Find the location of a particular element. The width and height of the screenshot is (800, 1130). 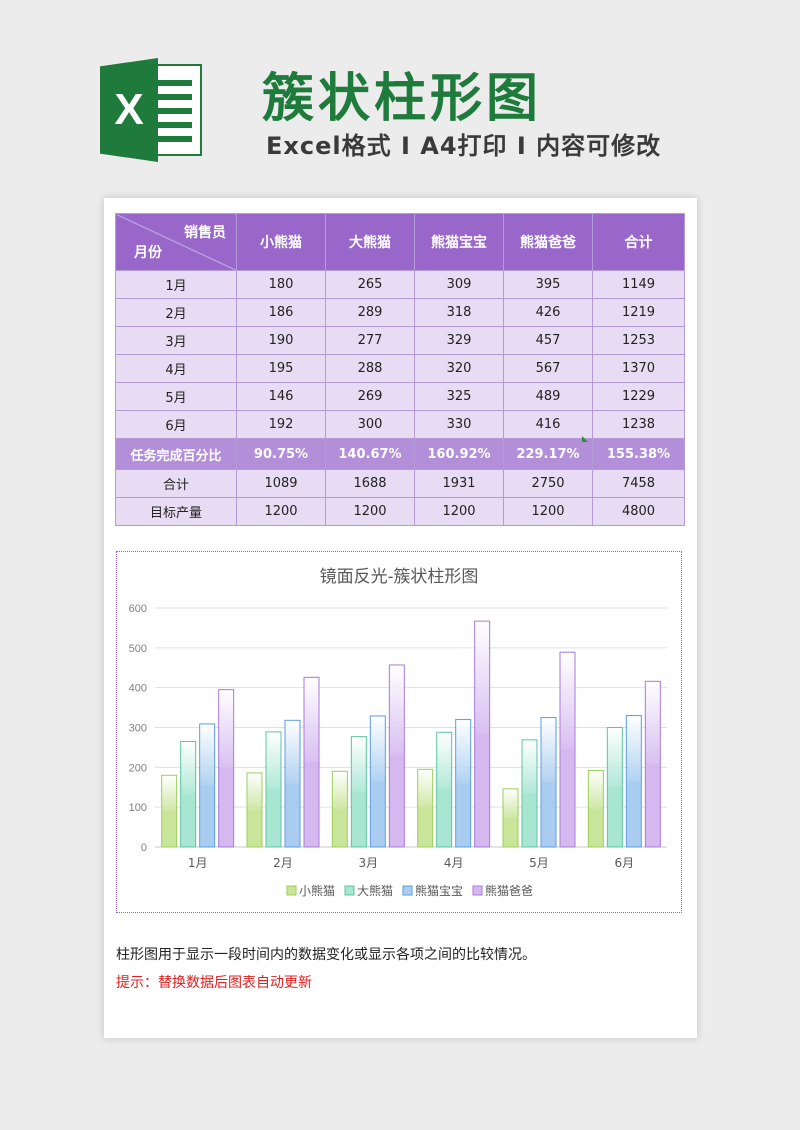

y-tick-label: 400 is located at coordinates (138, 689).